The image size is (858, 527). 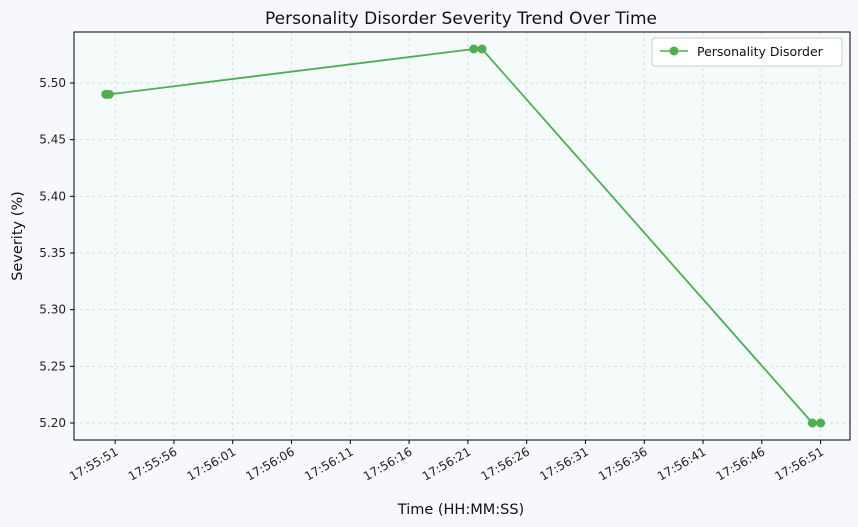 What do you see at coordinates (623, 463) in the screenshot?
I see `x-tick-label: 17:56:36` at bounding box center [623, 463].